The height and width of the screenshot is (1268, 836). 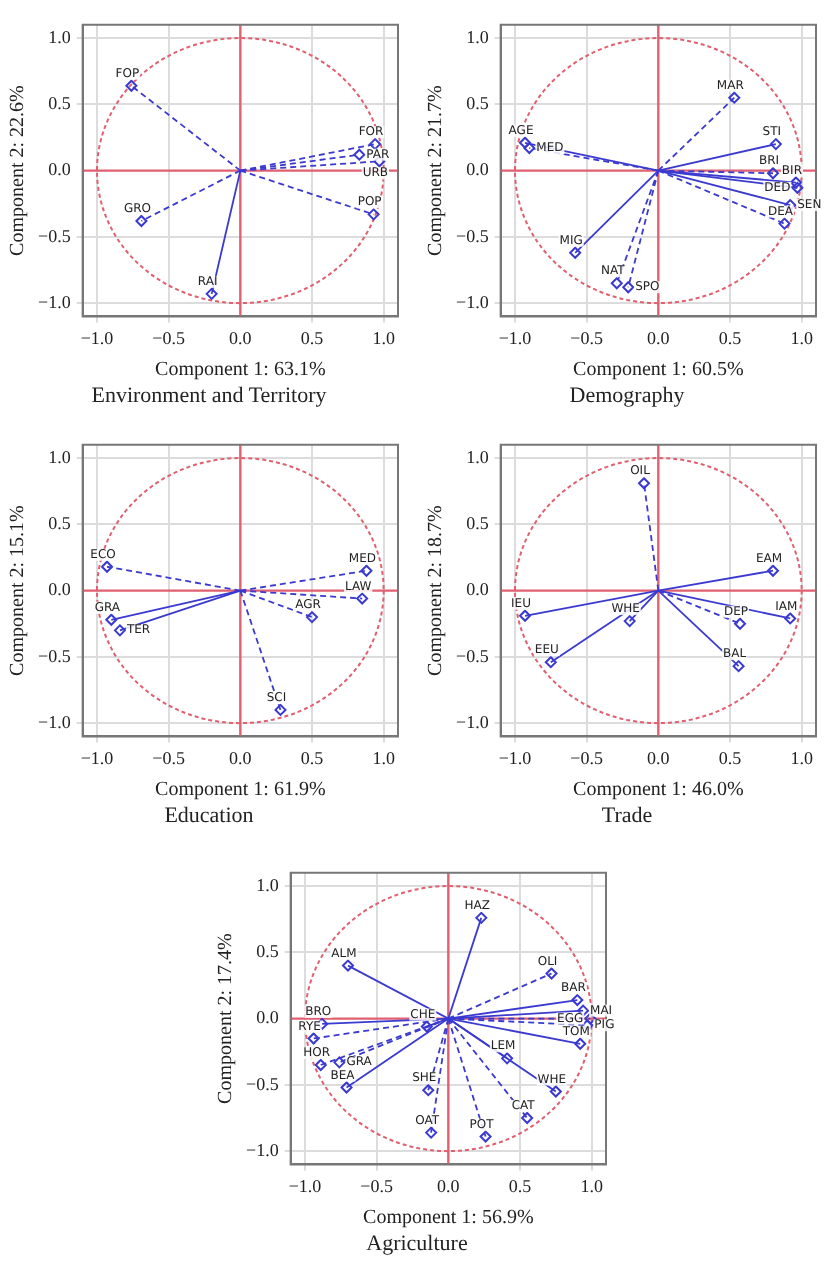 I want to click on y-axis-title: Component 2: 21.7%, so click(x=436, y=170).